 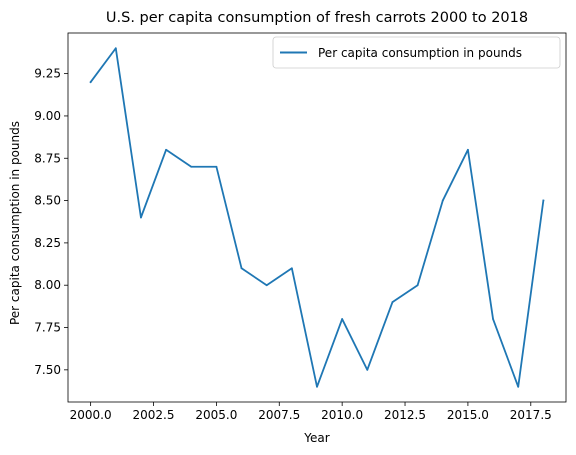 I want to click on y-tick-label: 8.75, so click(x=47, y=158).